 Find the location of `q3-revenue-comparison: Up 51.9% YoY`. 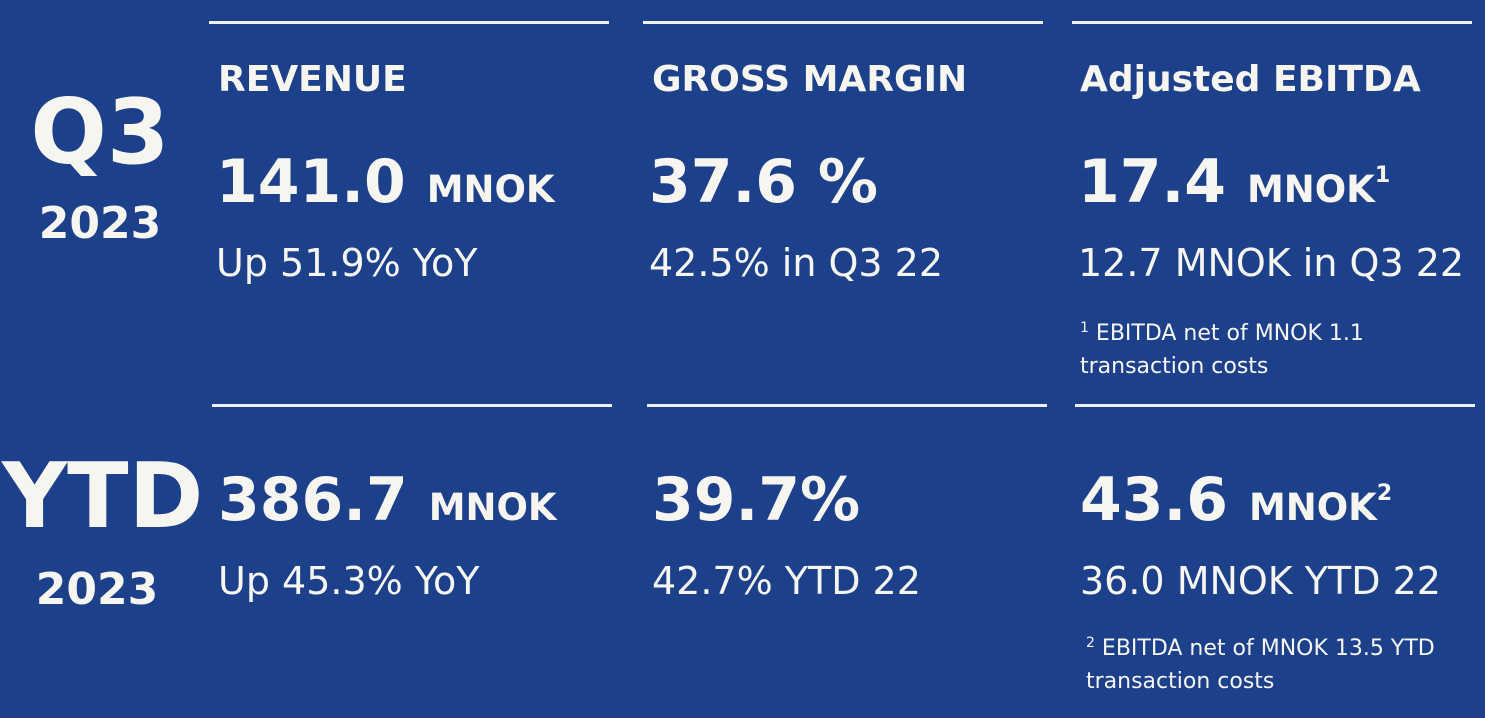

q3-revenue-comparison: Up 51.9% YoY is located at coordinates (347, 263).